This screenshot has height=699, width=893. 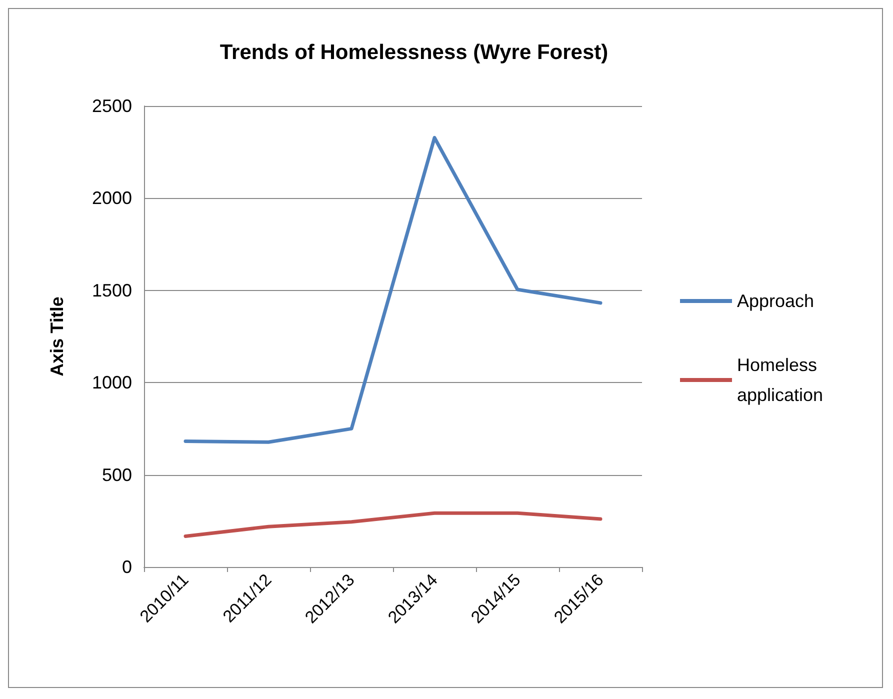 I want to click on legend-label: Approach, so click(x=775, y=301).